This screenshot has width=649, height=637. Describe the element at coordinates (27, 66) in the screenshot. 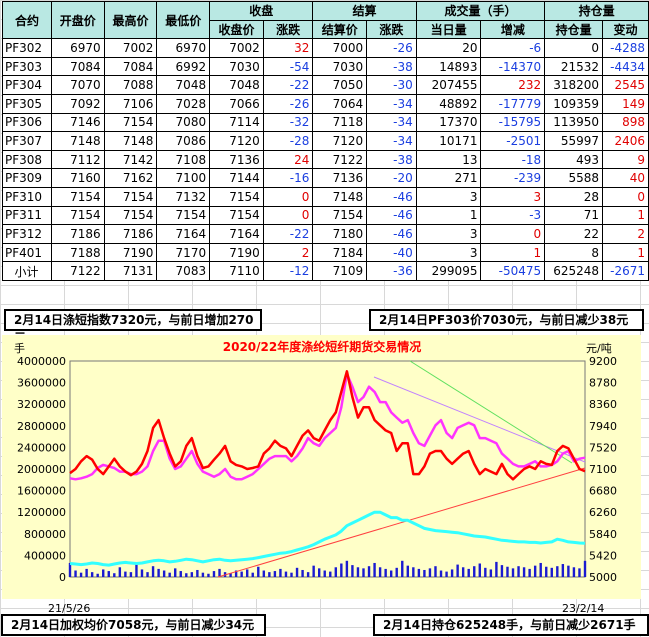

I see `cell-contract: PF303` at that location.